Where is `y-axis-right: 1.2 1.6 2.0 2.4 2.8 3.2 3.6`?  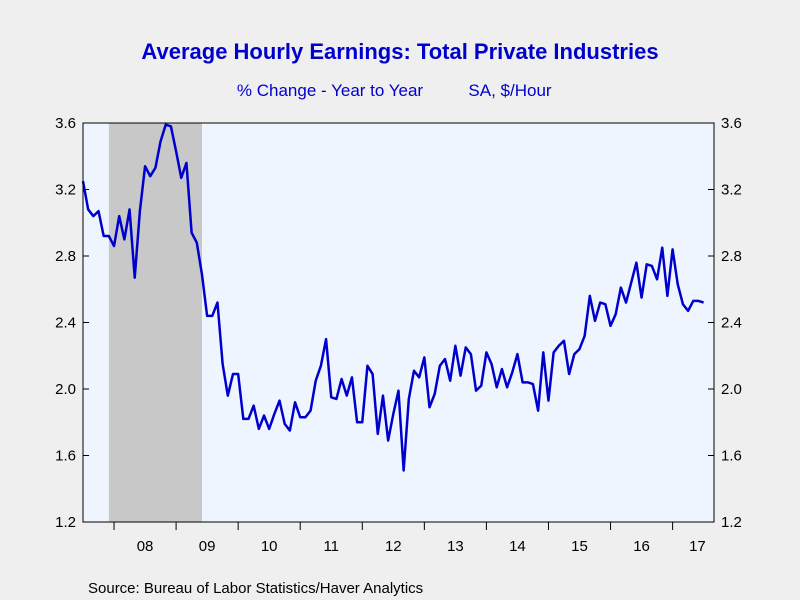 y-axis-right: 1.2 1.6 2.0 2.4 2.8 3.2 3.6 is located at coordinates (725, 323).